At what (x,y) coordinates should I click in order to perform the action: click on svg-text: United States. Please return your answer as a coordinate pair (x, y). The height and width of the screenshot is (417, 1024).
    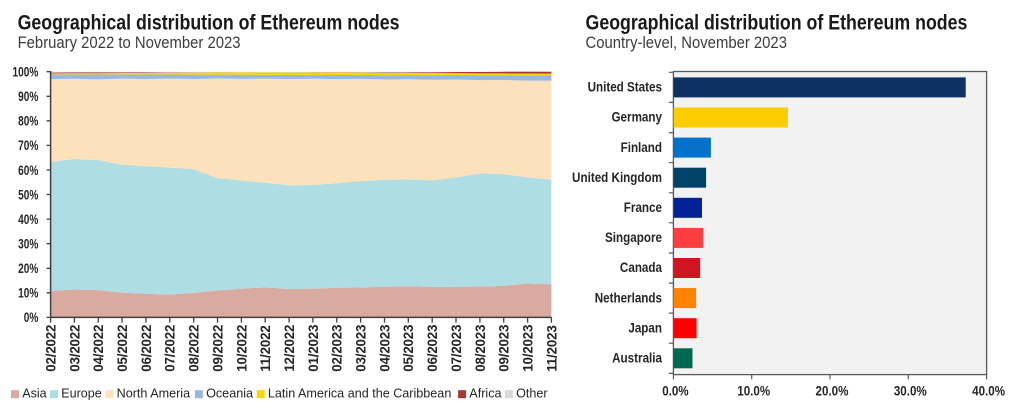
    Looking at the image, I should click on (625, 87).